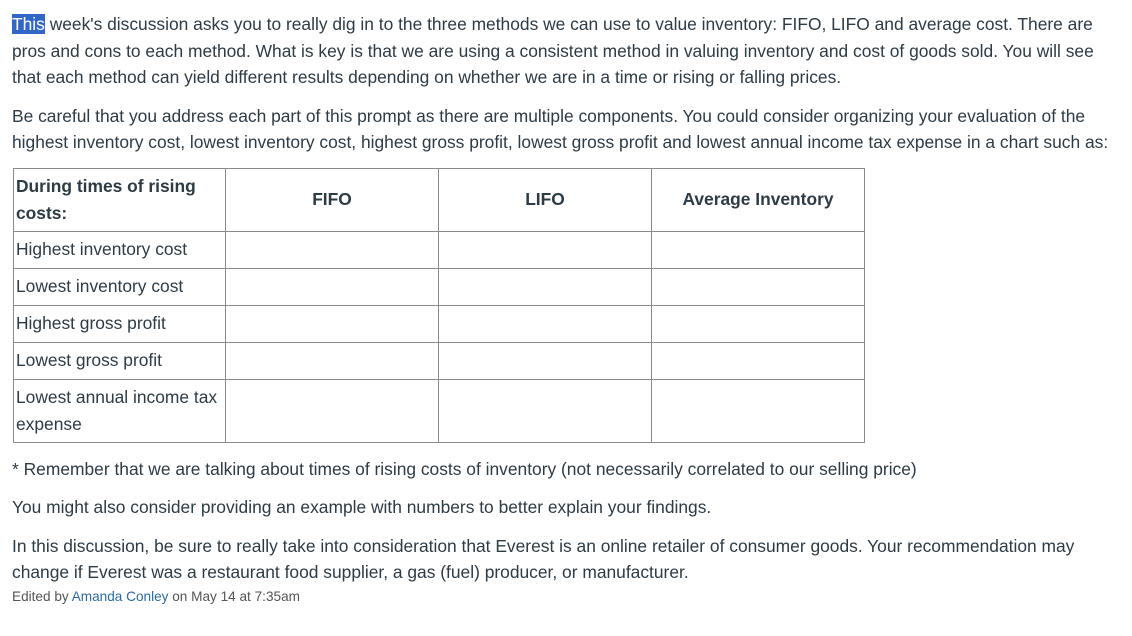 This screenshot has height=636, width=1132. What do you see at coordinates (245, 596) in the screenshot?
I see `edited-date: May 14 at 7:35am` at bounding box center [245, 596].